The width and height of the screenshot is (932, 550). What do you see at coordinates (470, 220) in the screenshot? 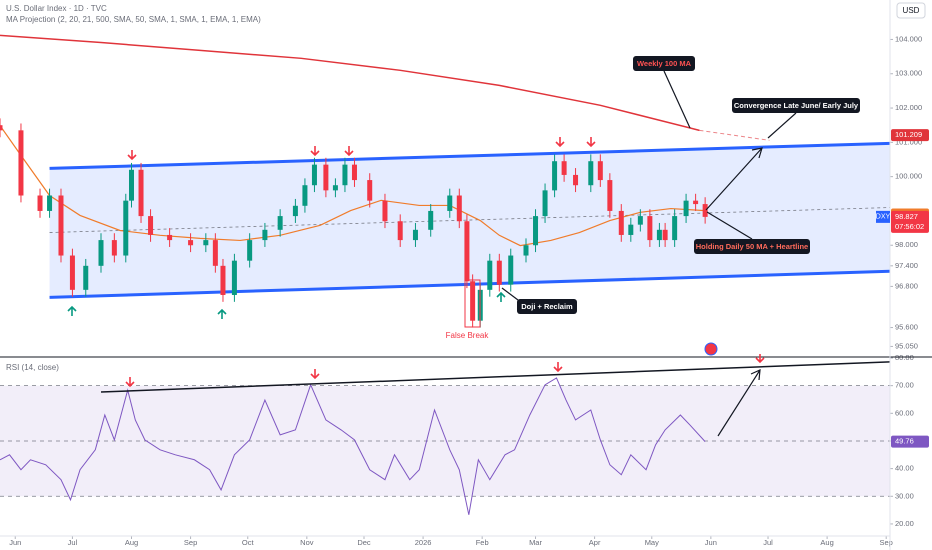
I see `heartline` at bounding box center [470, 220].